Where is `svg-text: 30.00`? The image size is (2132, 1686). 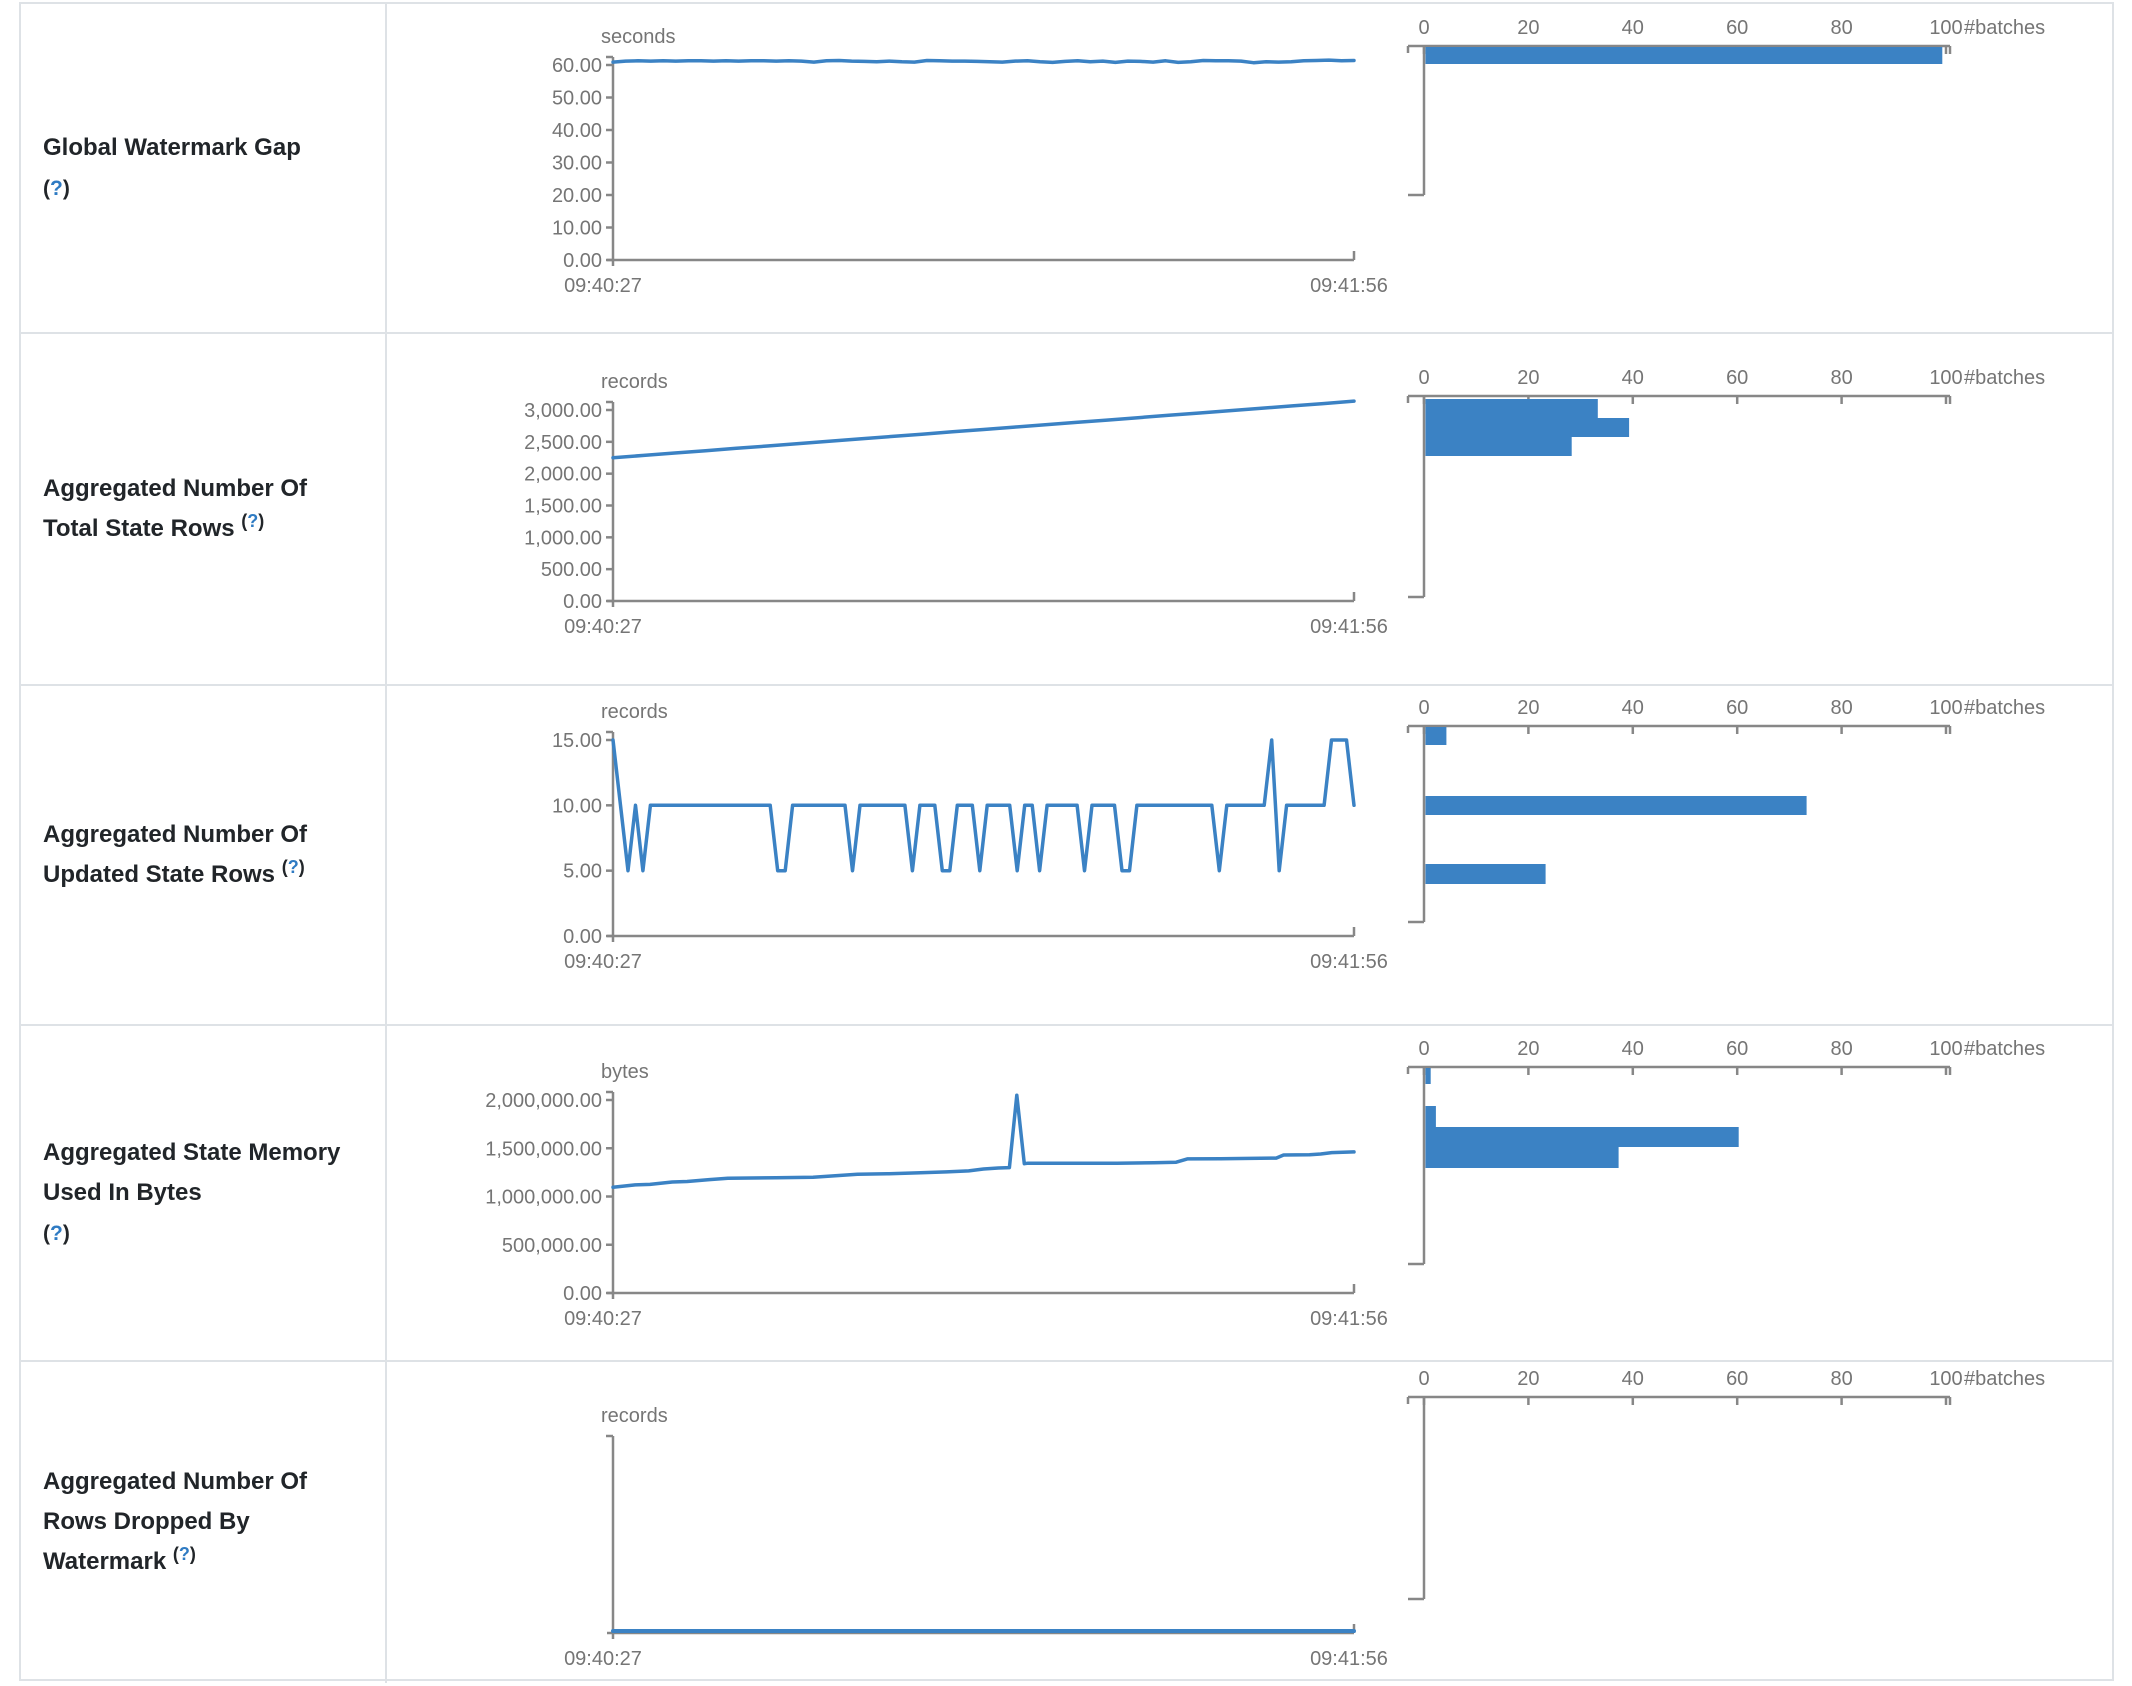
svg-text: 30.00 is located at coordinates (577, 164).